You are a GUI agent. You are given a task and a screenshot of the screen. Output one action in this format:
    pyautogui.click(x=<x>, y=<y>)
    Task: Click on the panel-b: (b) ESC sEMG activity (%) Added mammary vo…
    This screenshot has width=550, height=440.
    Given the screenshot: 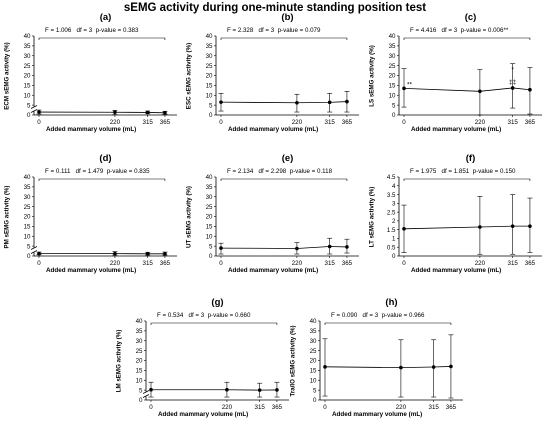 What is the action you would take?
    pyautogui.click(x=272, y=72)
    